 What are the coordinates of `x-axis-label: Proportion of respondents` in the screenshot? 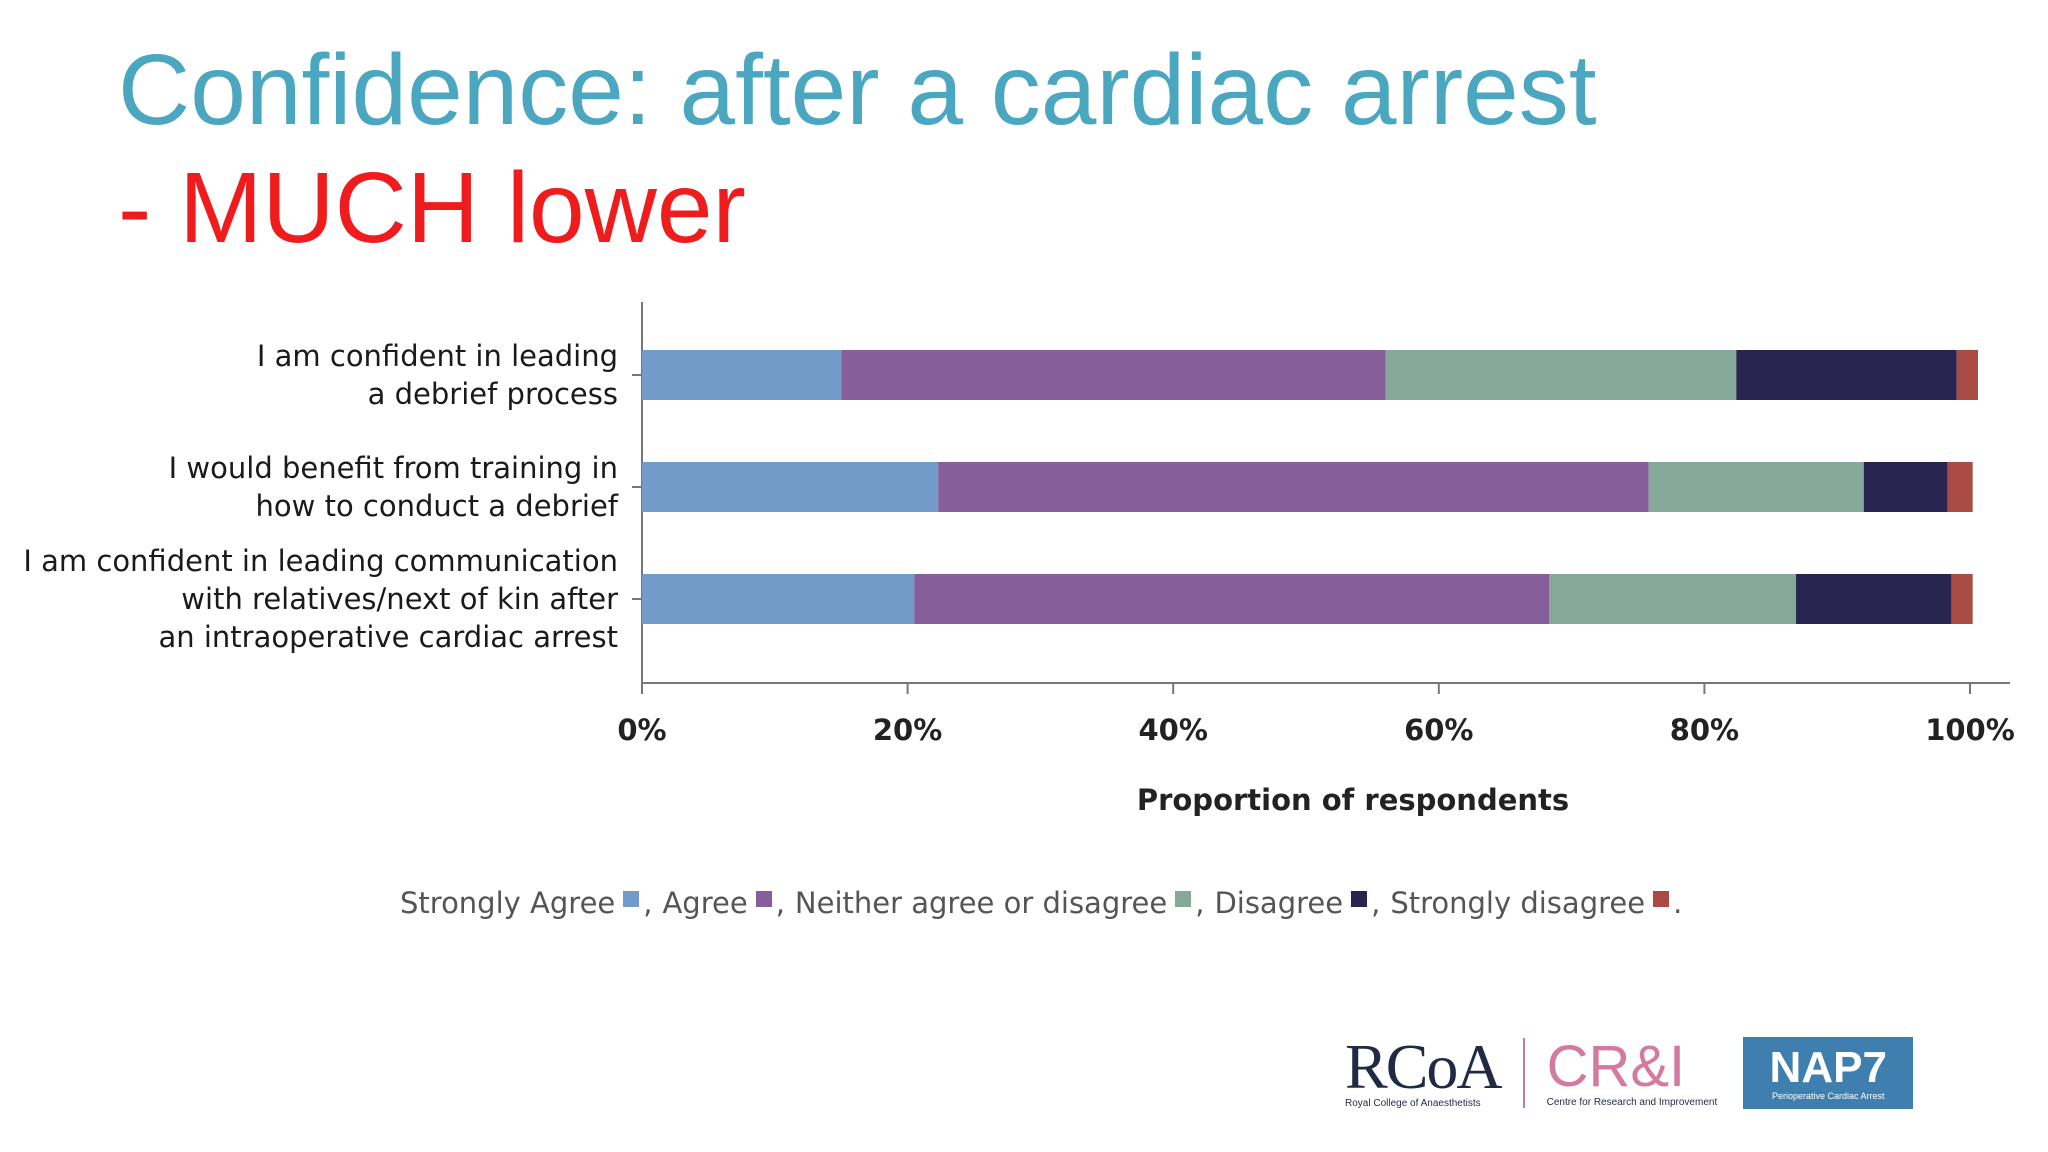 It's located at (1353, 800).